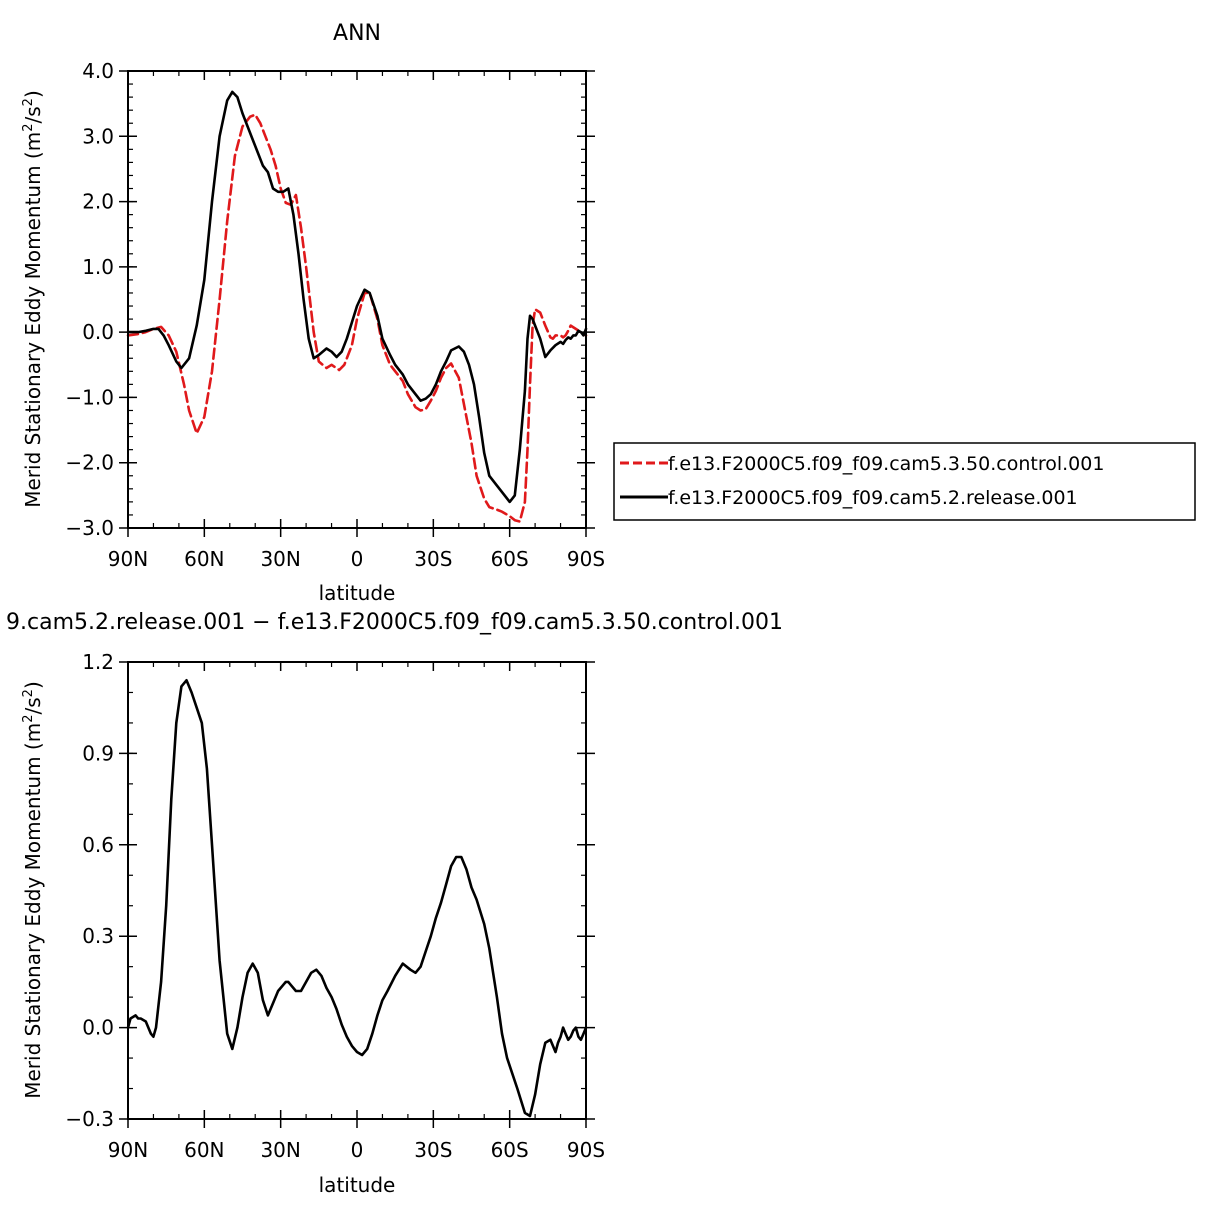 This screenshot has width=1213, height=1213. Describe the element at coordinates (98, 753) in the screenshot. I see `y-tick-label: 0.9` at that location.